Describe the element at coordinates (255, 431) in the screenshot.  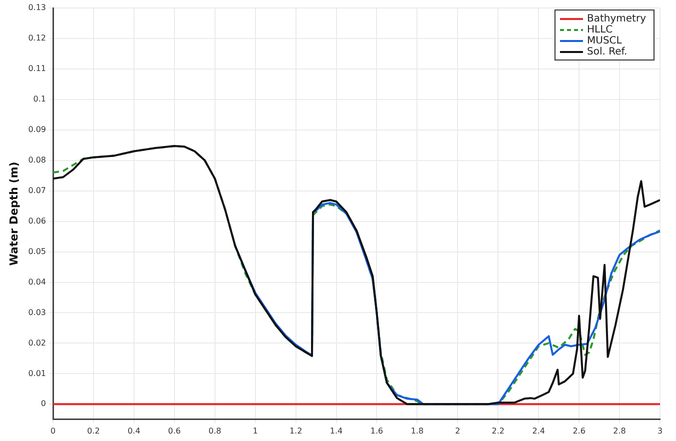
I see `x-tick-label: 1` at that location.